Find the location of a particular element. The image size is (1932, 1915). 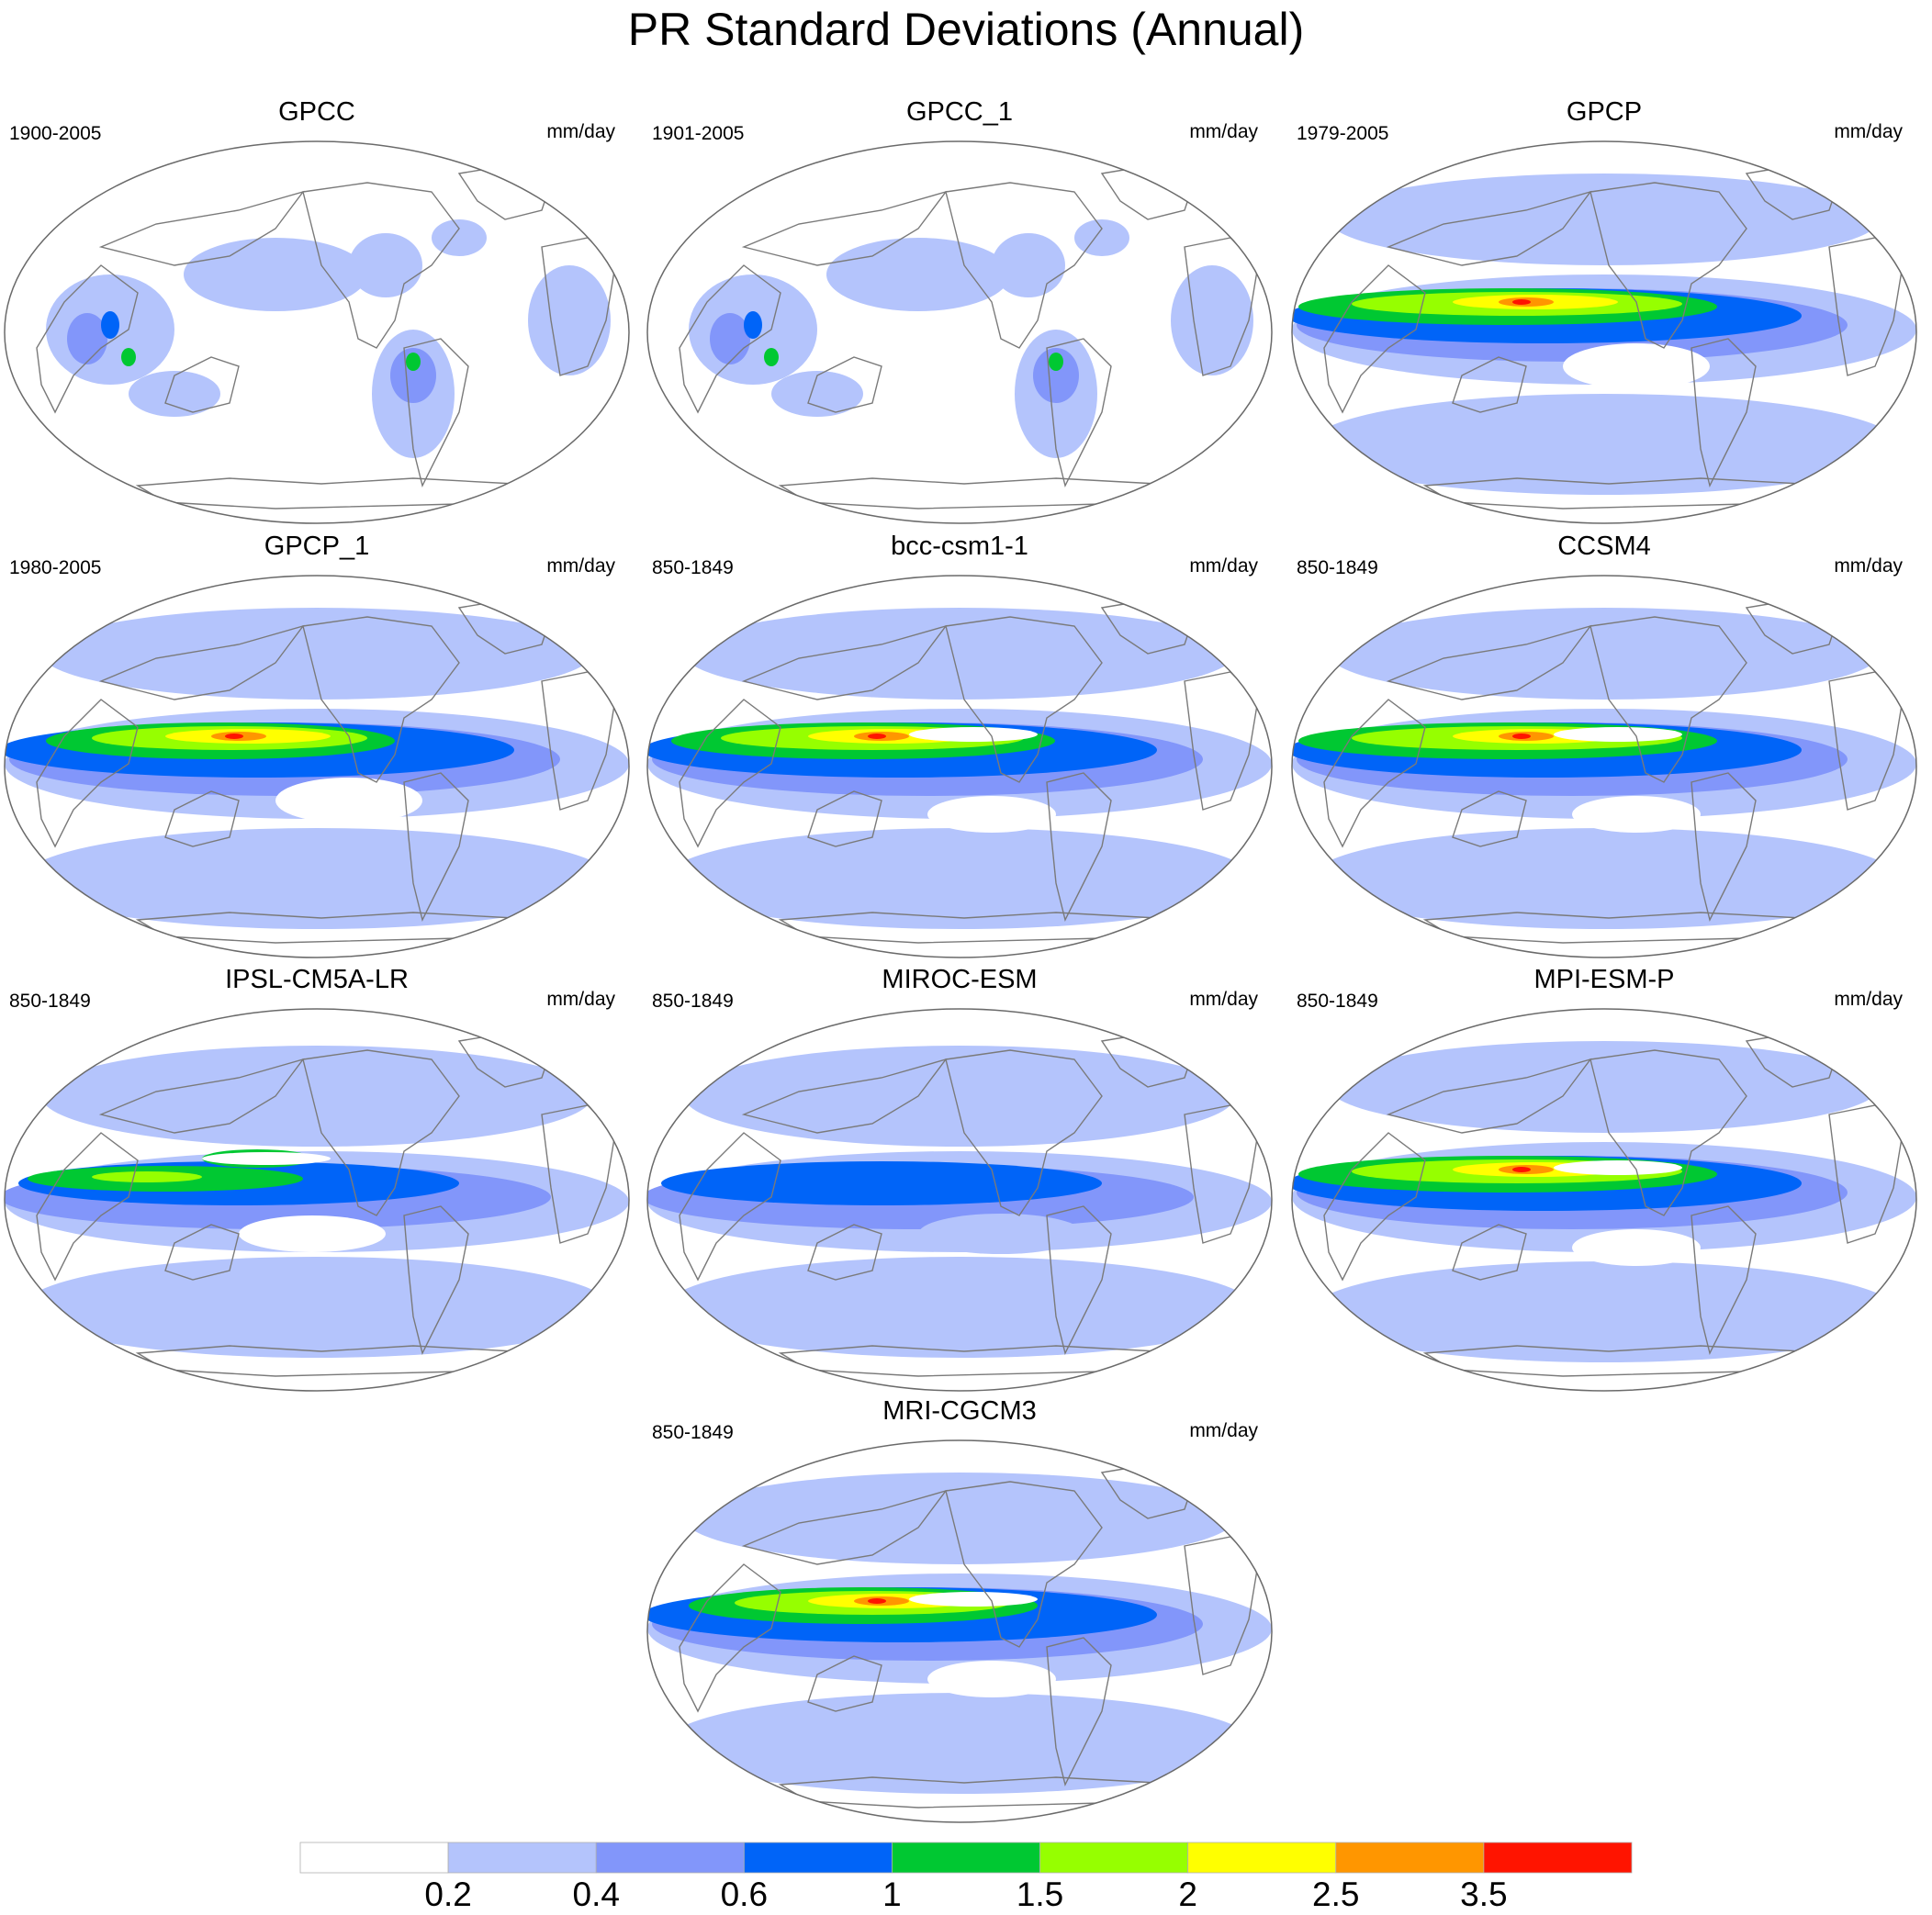

map-panel: GPCC 1900-2005 mm/day is located at coordinates (317, 312).